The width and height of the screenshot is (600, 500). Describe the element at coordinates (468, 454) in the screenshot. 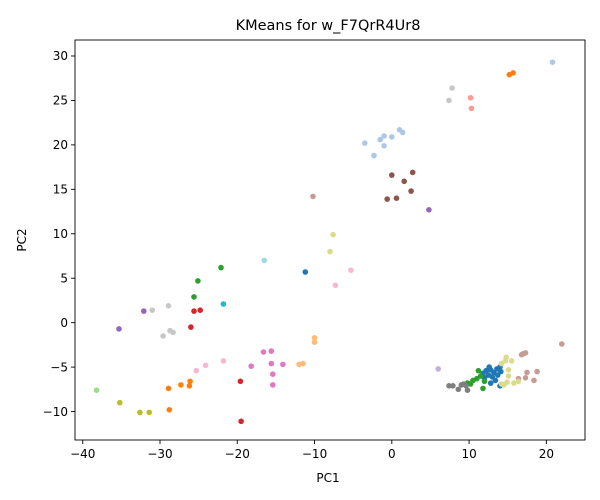

I see `x-tick-label: 10` at that location.